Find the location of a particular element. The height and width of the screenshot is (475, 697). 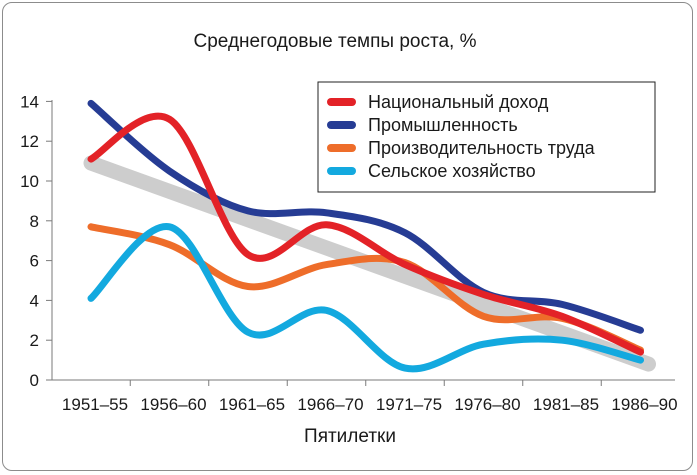

y-tick-label: 2 is located at coordinates (34, 340).